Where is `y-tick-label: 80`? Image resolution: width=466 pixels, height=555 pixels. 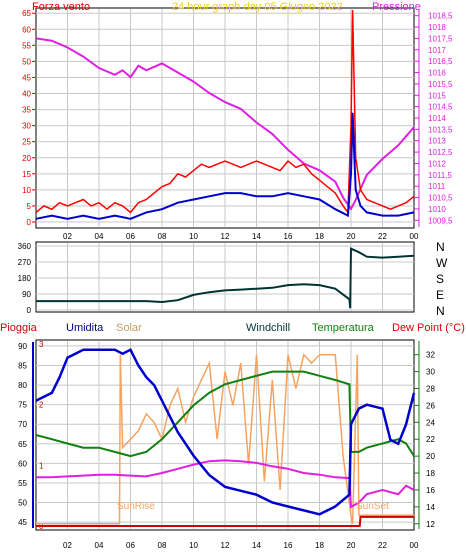 y-tick-label: 80 is located at coordinates (22, 385).